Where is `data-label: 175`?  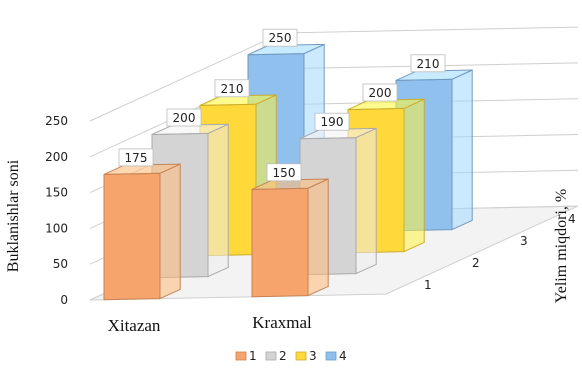 data-label: 175 is located at coordinates (136, 158).